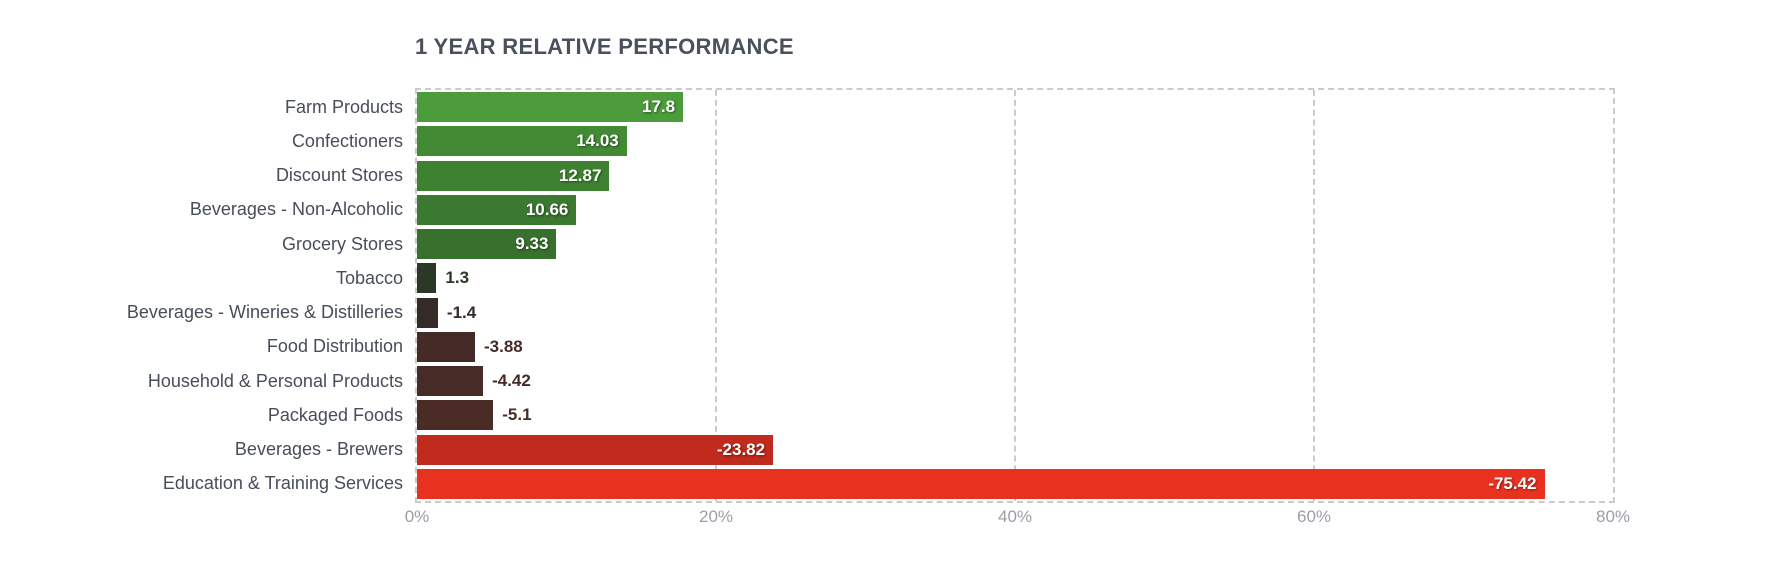  What do you see at coordinates (522, 141) in the screenshot?
I see `bar: 14.03` at bounding box center [522, 141].